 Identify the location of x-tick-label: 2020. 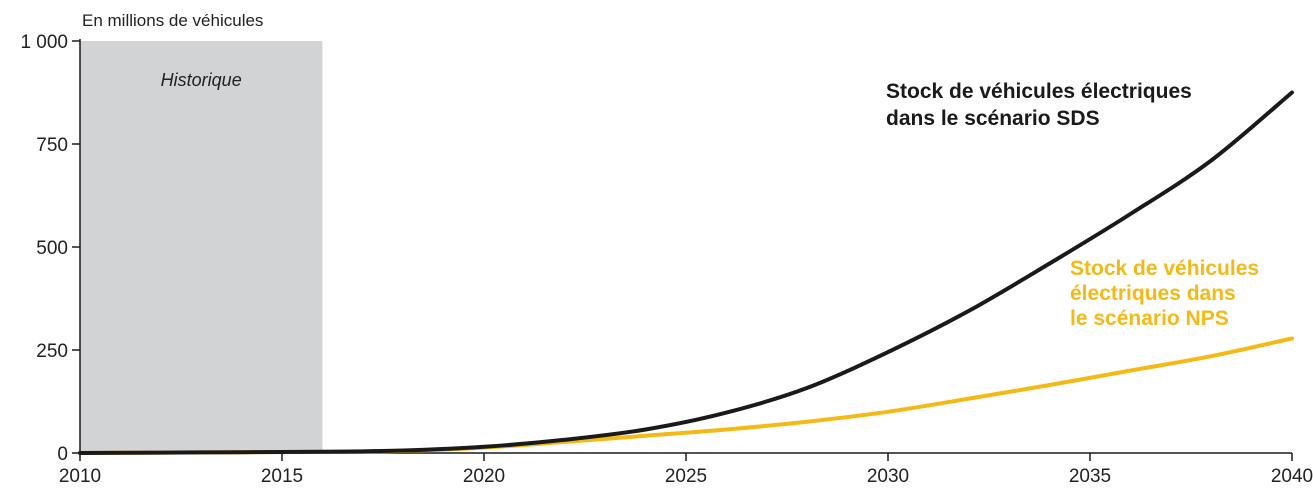
(484, 476).